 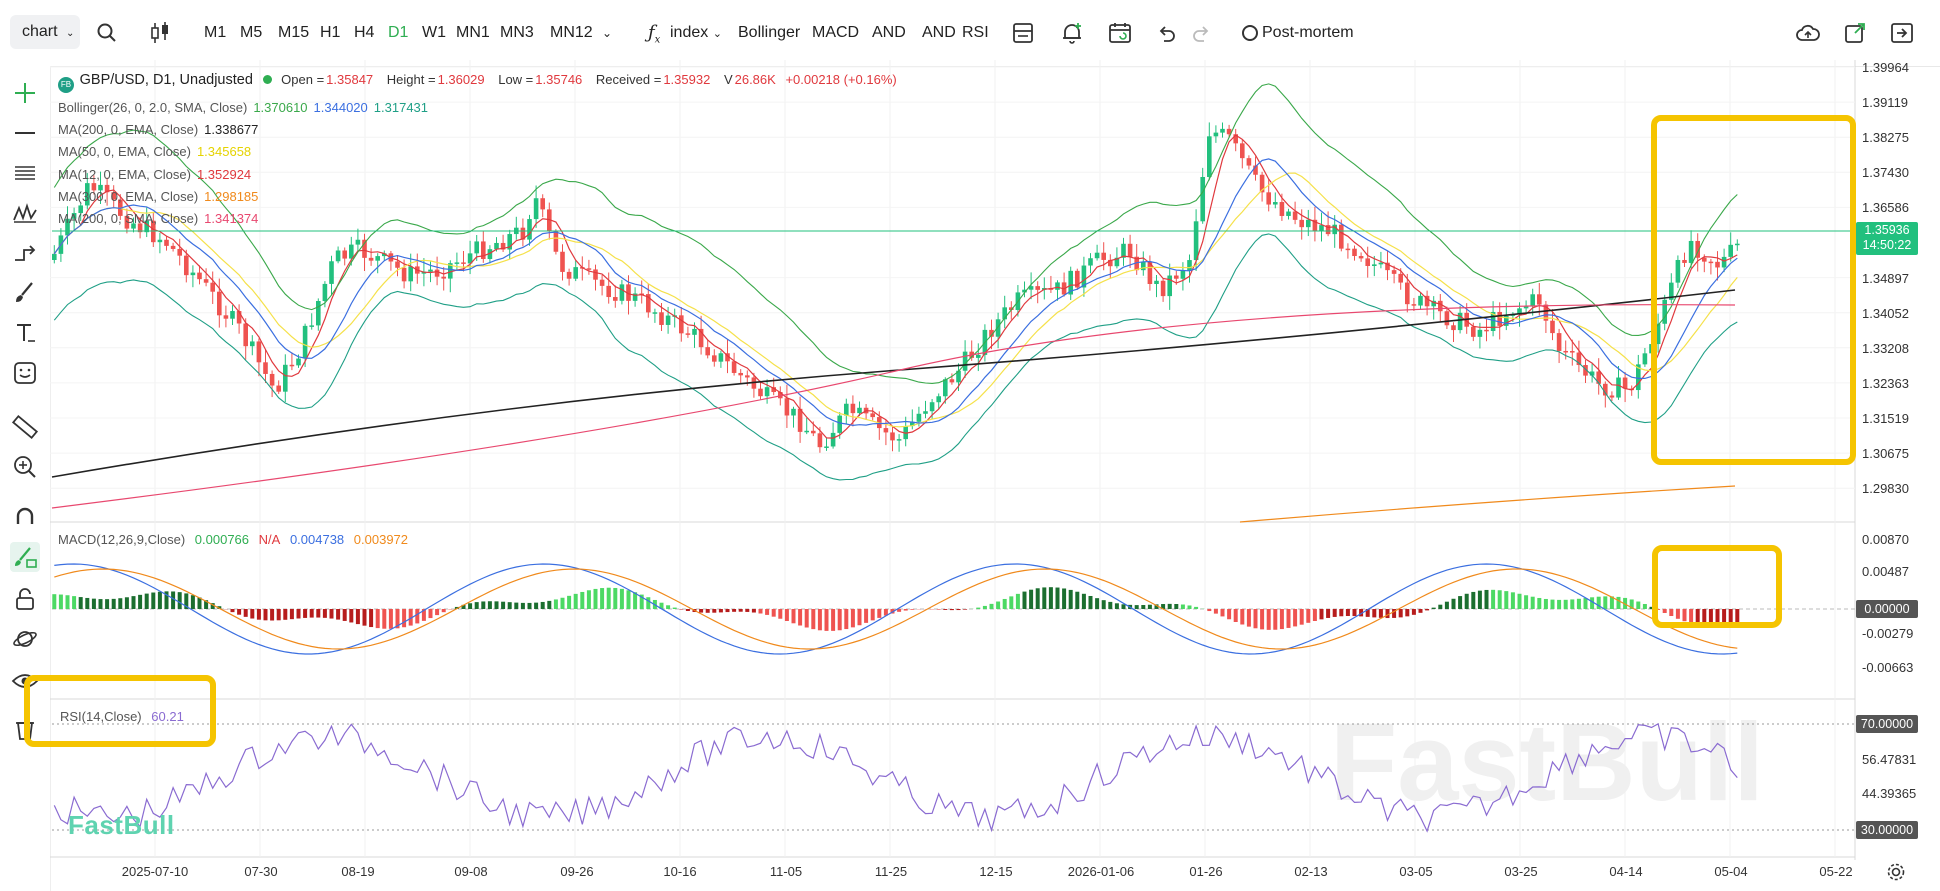 I want to click on external-link-icon, so click(x=1855, y=35).